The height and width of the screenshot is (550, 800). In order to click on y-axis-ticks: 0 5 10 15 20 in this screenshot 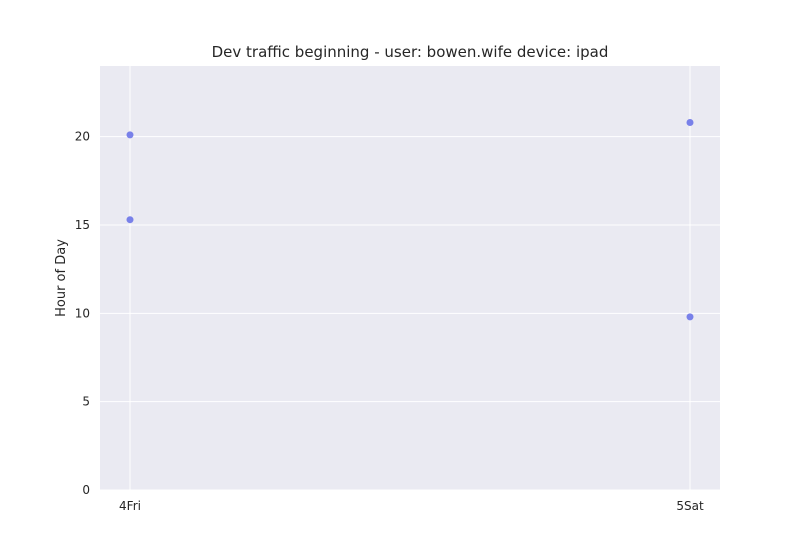, I will do `click(82, 313)`.